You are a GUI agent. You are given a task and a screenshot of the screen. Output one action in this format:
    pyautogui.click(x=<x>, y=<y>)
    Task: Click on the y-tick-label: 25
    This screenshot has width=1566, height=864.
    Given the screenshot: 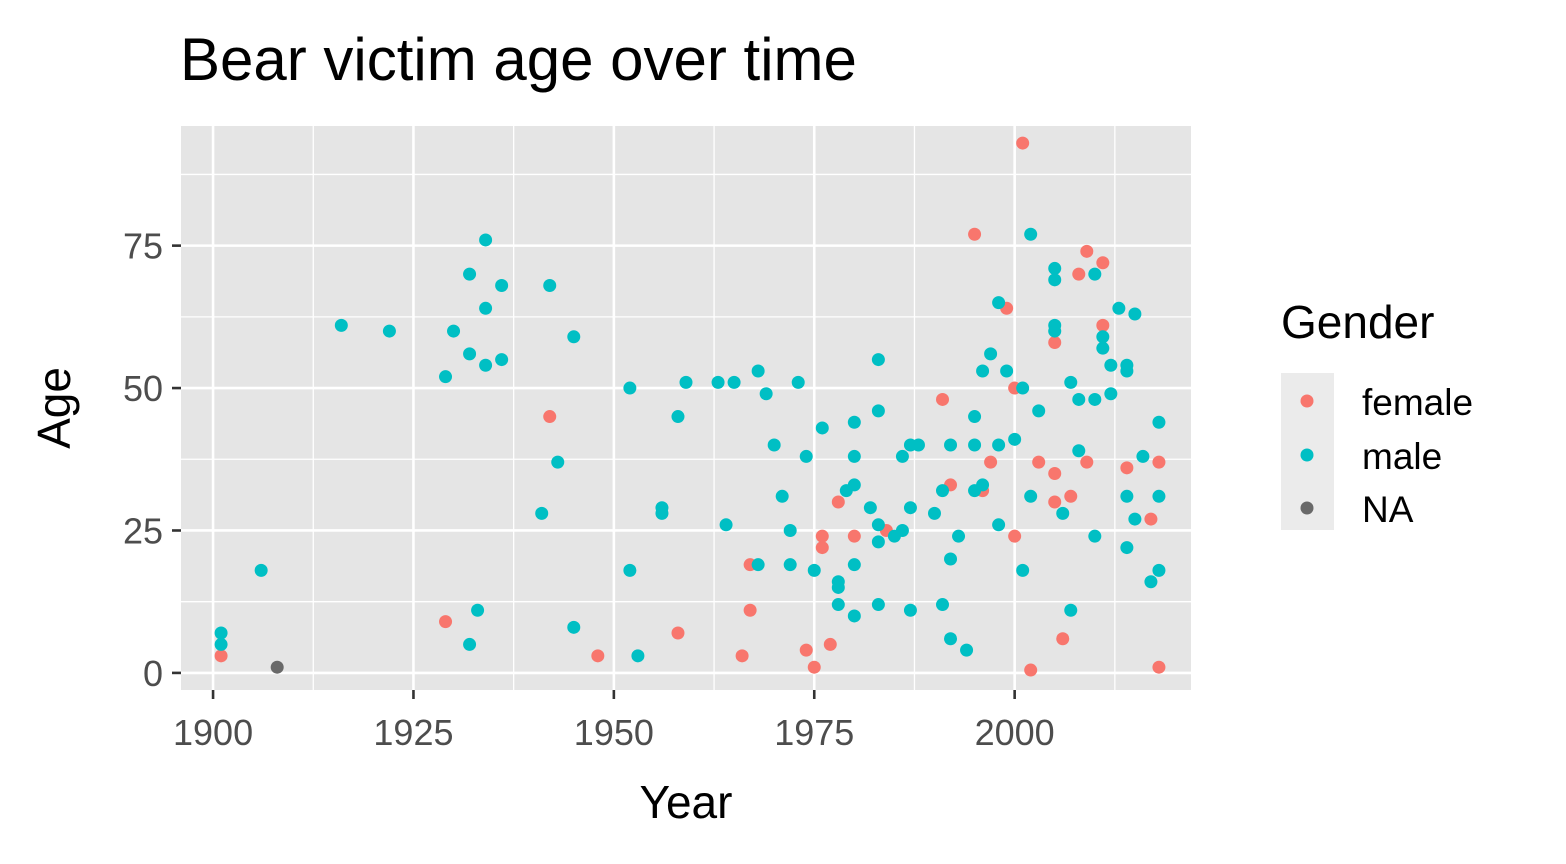 What is the action you would take?
    pyautogui.click(x=143, y=530)
    